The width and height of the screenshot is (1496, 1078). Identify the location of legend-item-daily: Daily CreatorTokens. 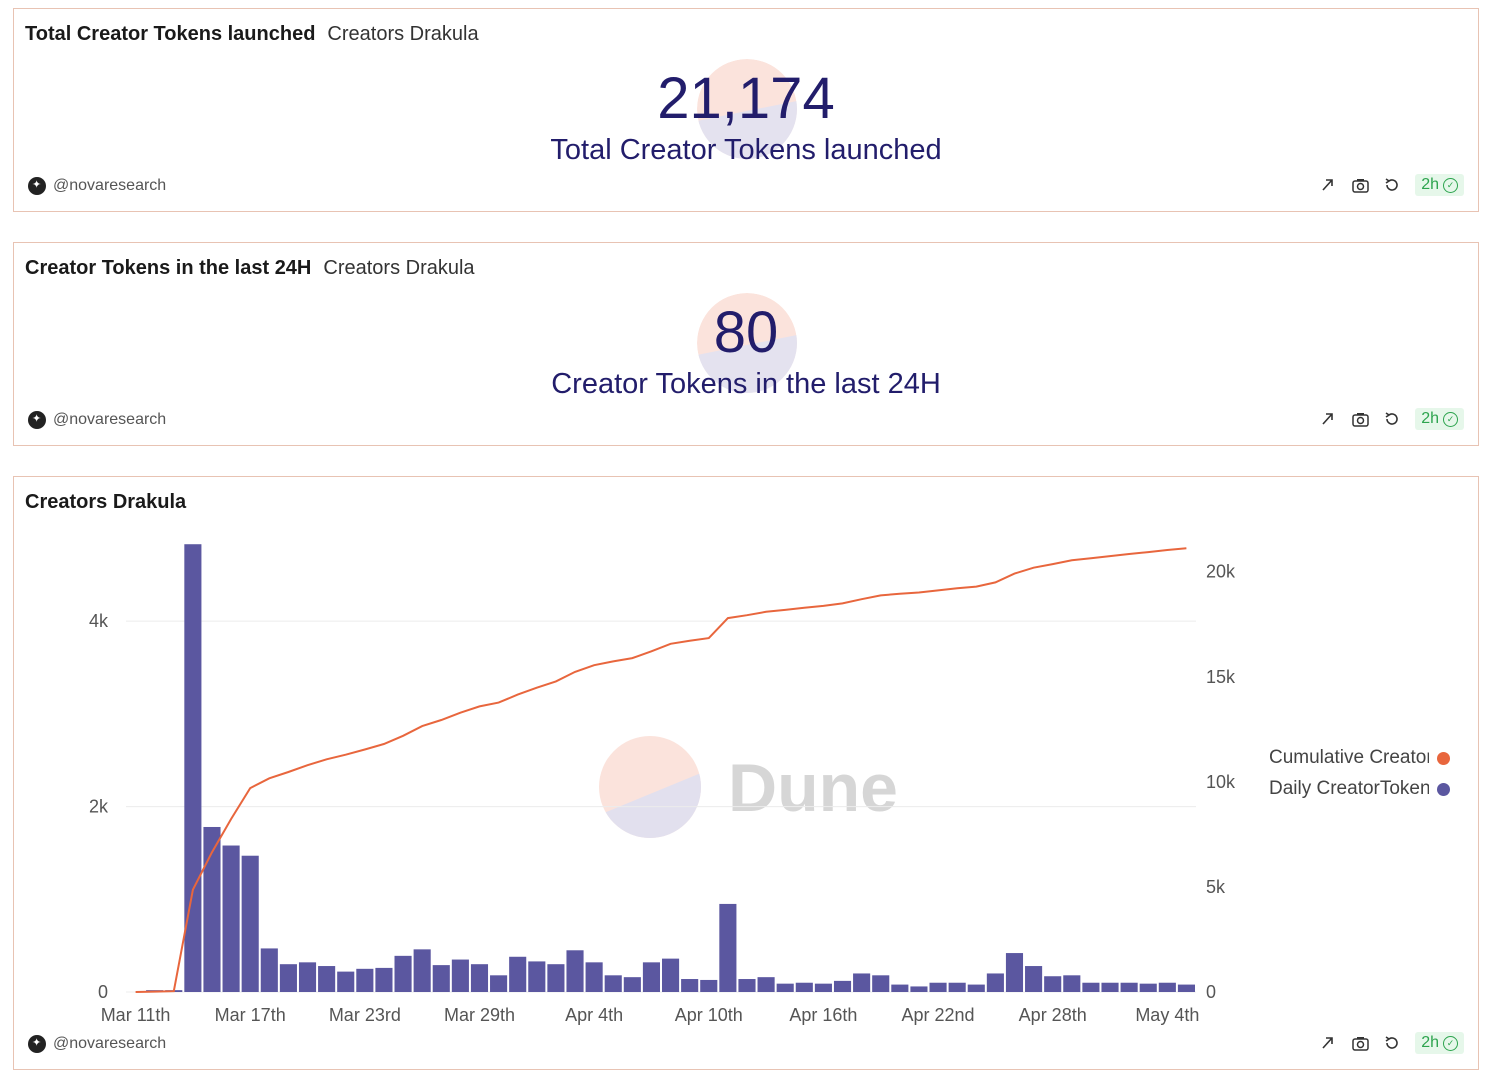
(1359, 789).